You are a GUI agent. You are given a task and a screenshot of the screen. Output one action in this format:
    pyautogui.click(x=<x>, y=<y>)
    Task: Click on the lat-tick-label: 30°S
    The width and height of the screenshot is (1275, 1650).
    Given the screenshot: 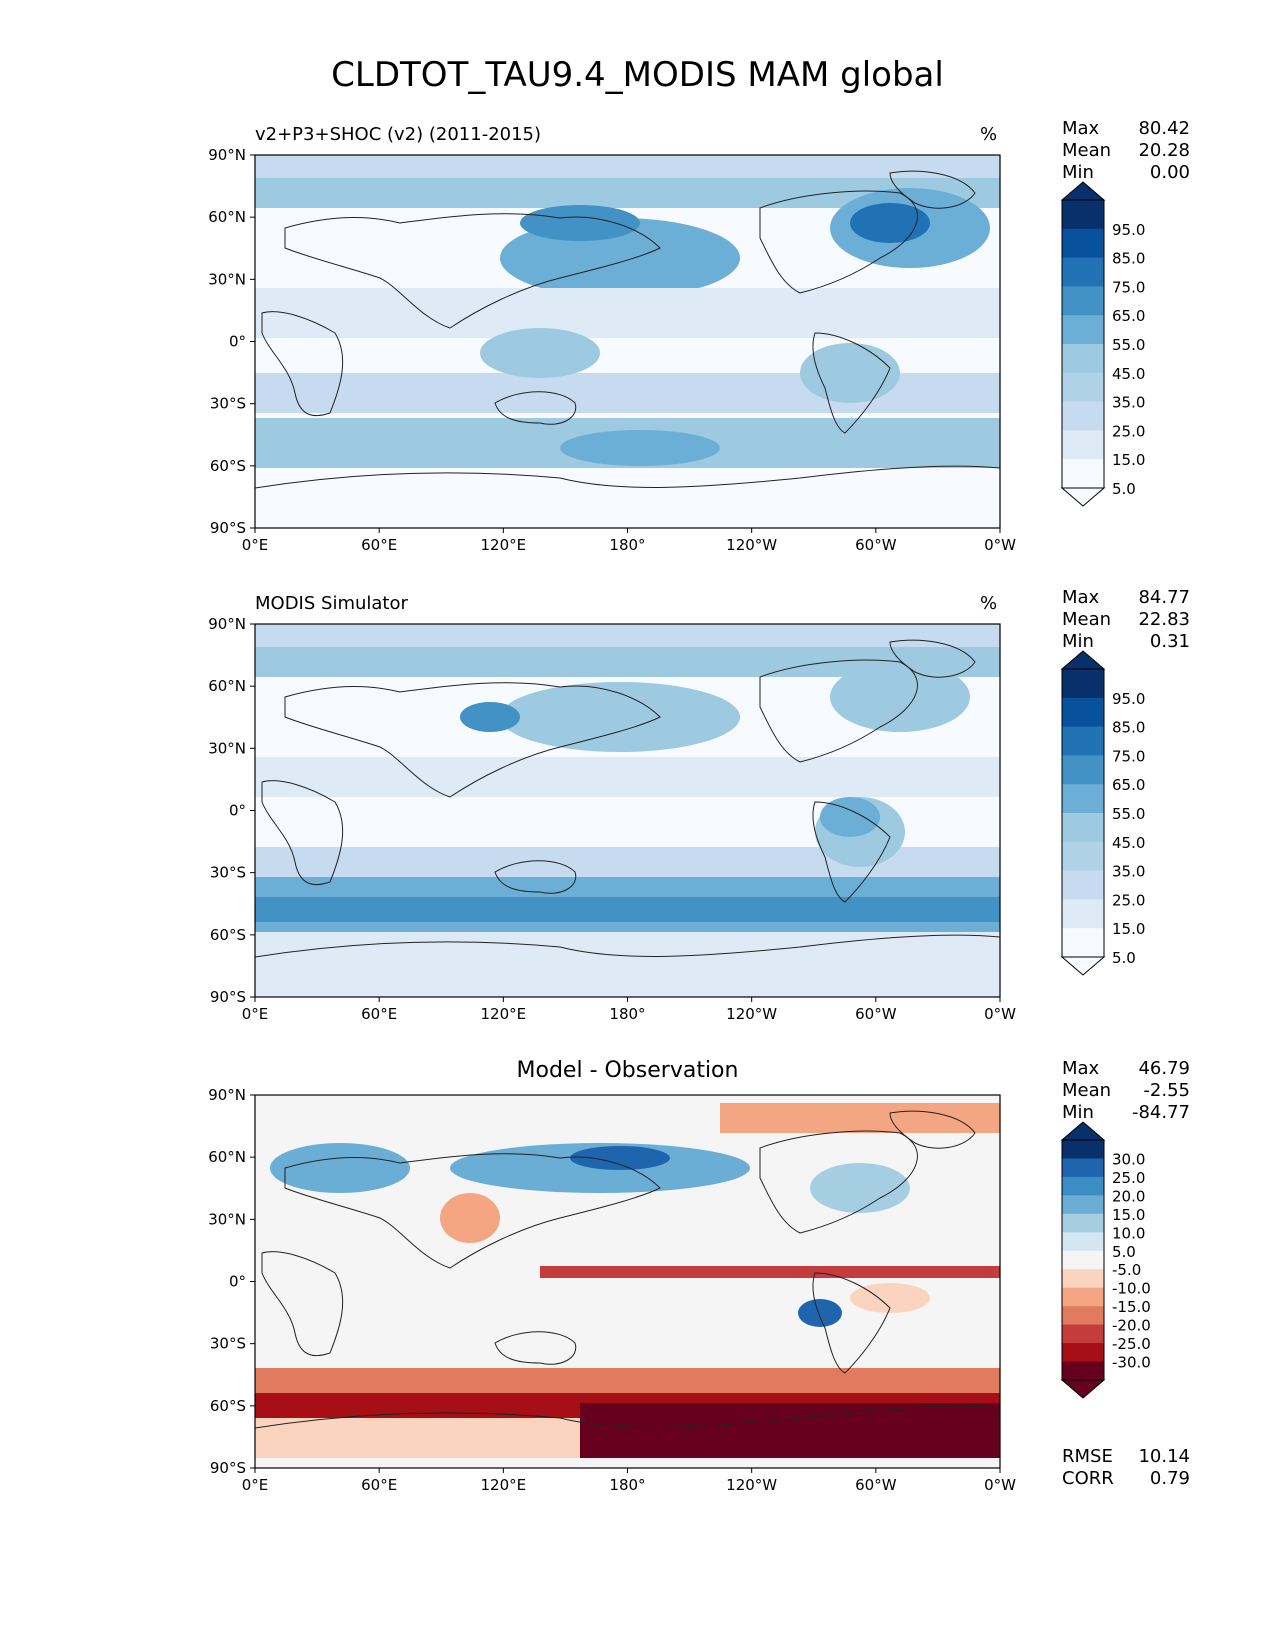 What is the action you would take?
    pyautogui.click(x=228, y=1344)
    